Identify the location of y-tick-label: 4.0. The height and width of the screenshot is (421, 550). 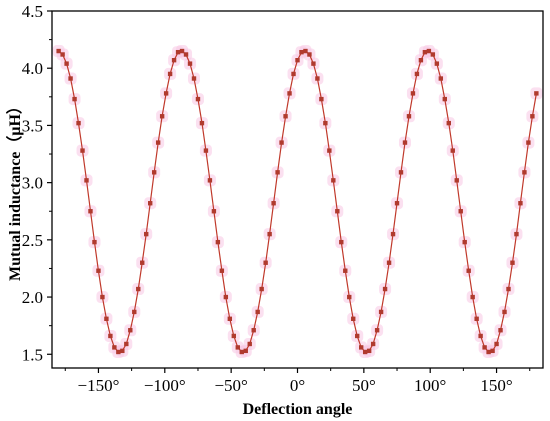
(32, 68).